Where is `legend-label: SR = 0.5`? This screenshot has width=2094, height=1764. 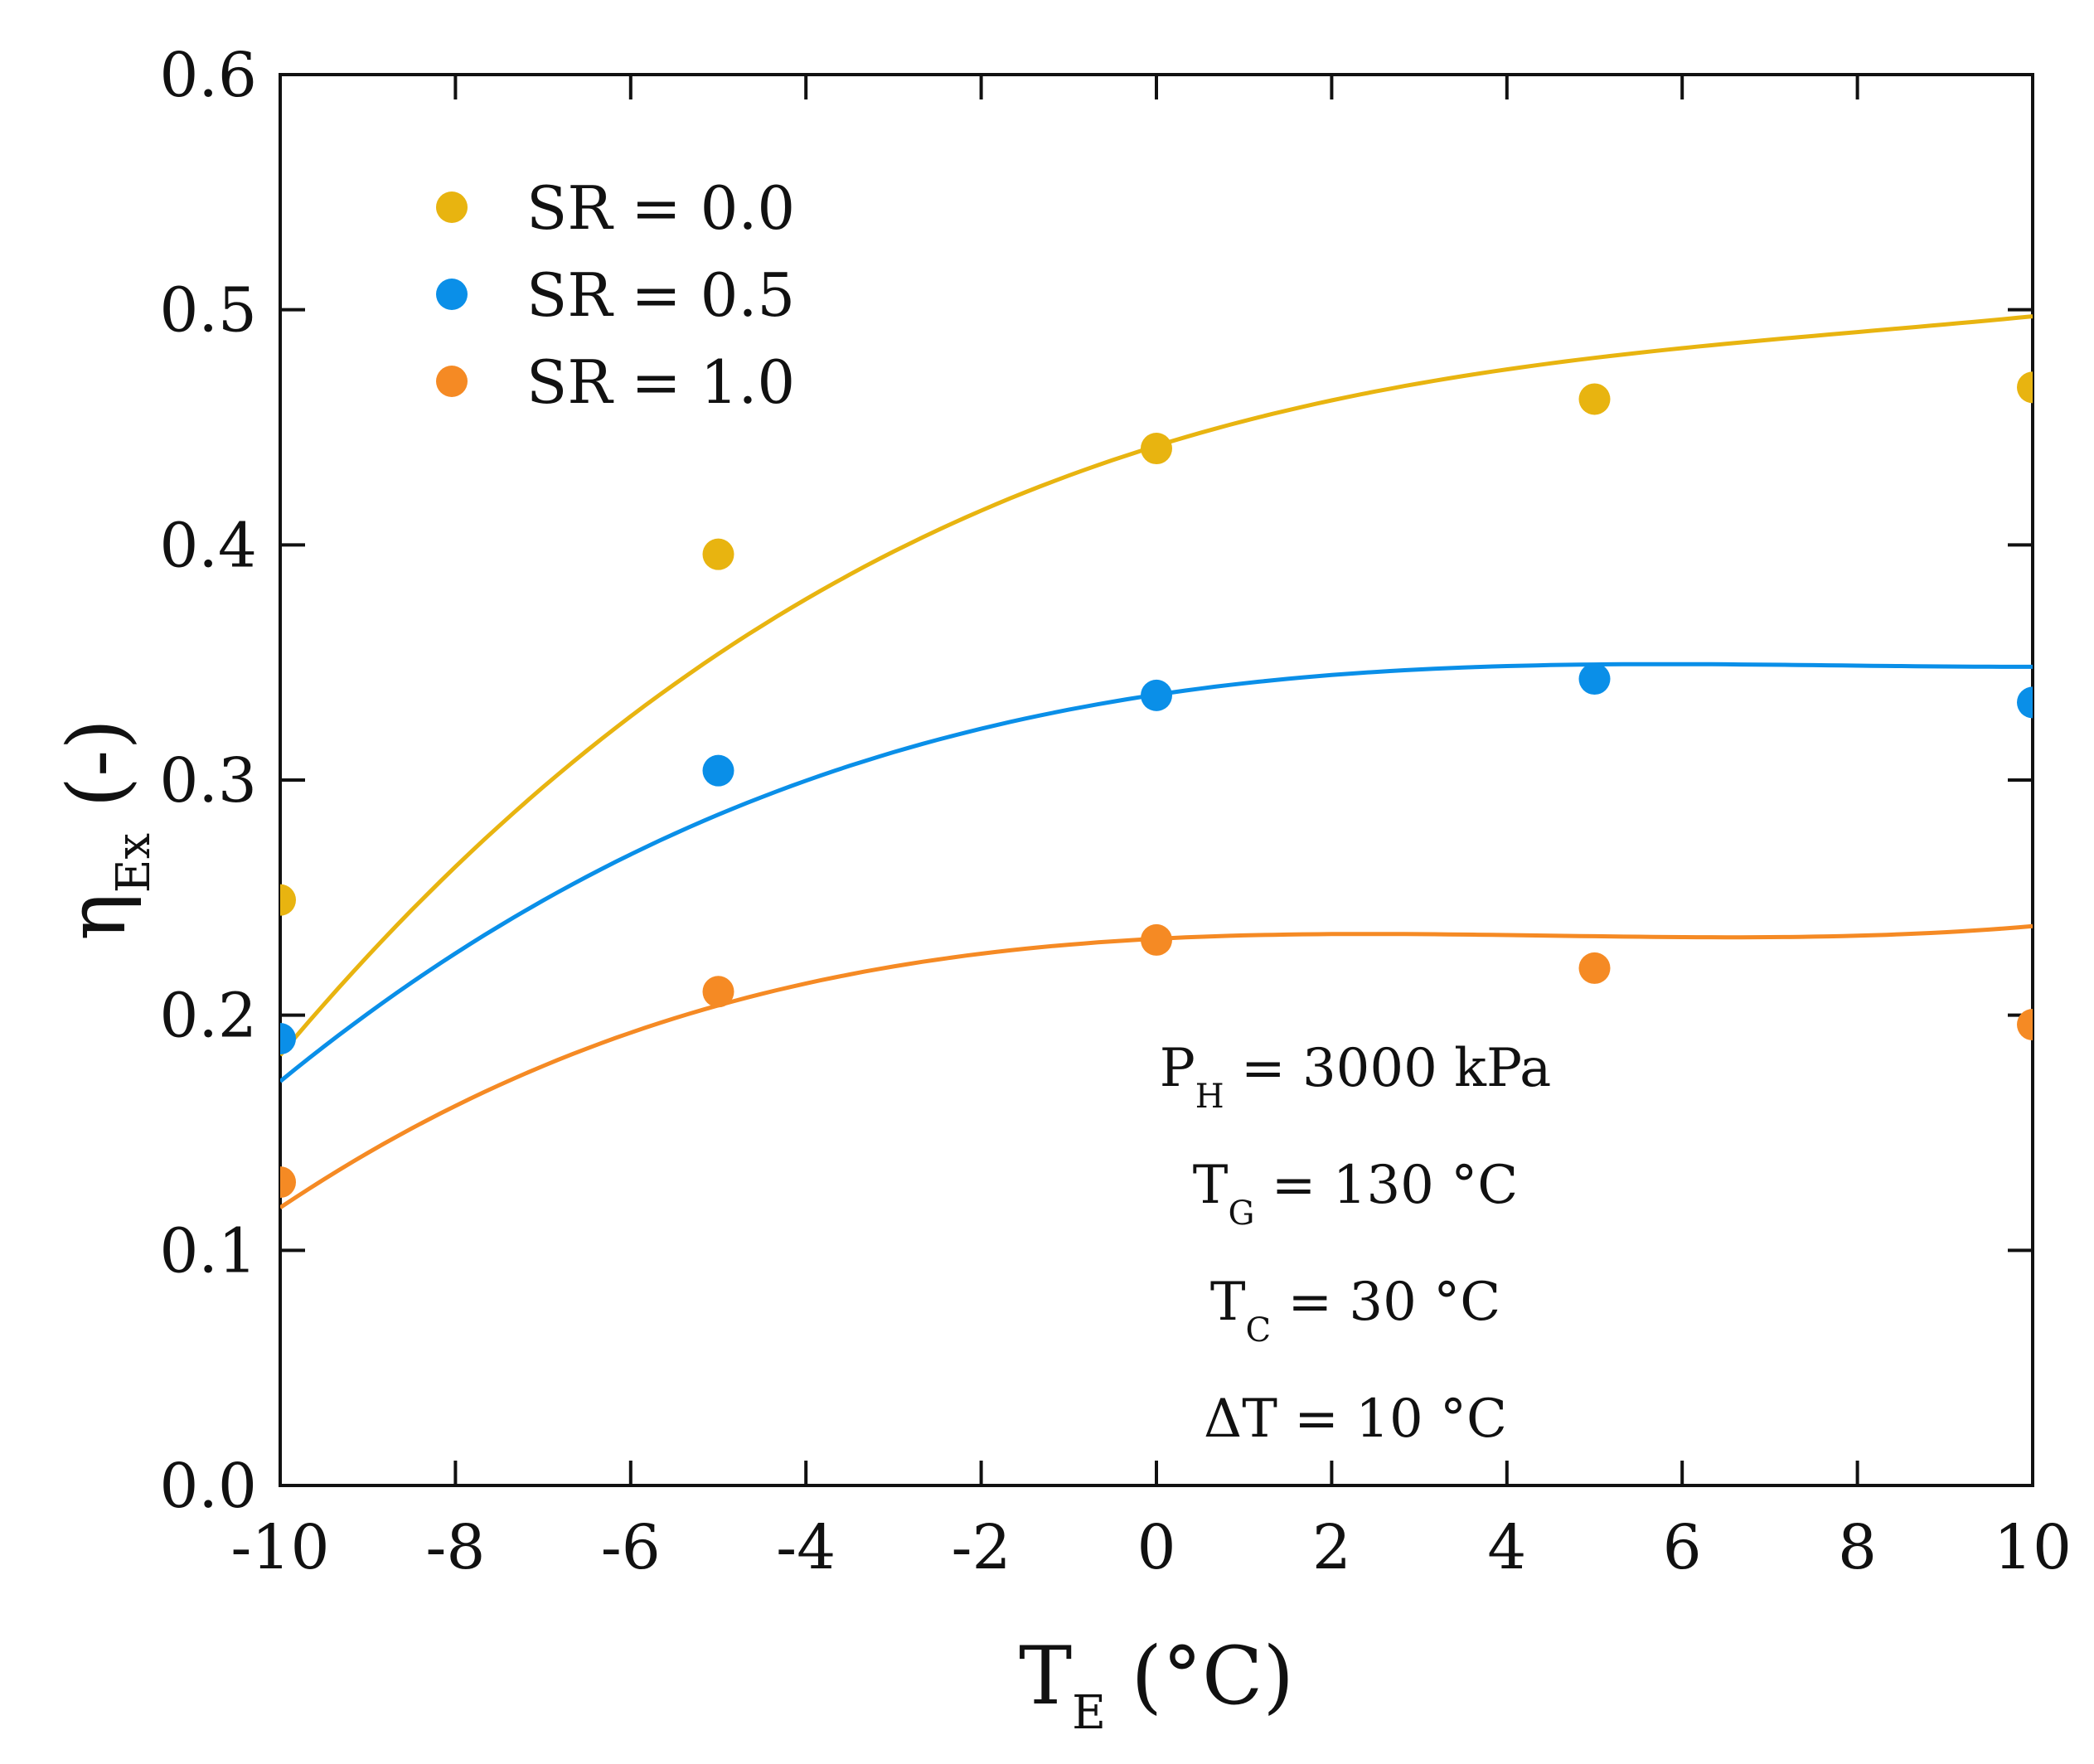 legend-label: SR = 0.5 is located at coordinates (660, 295).